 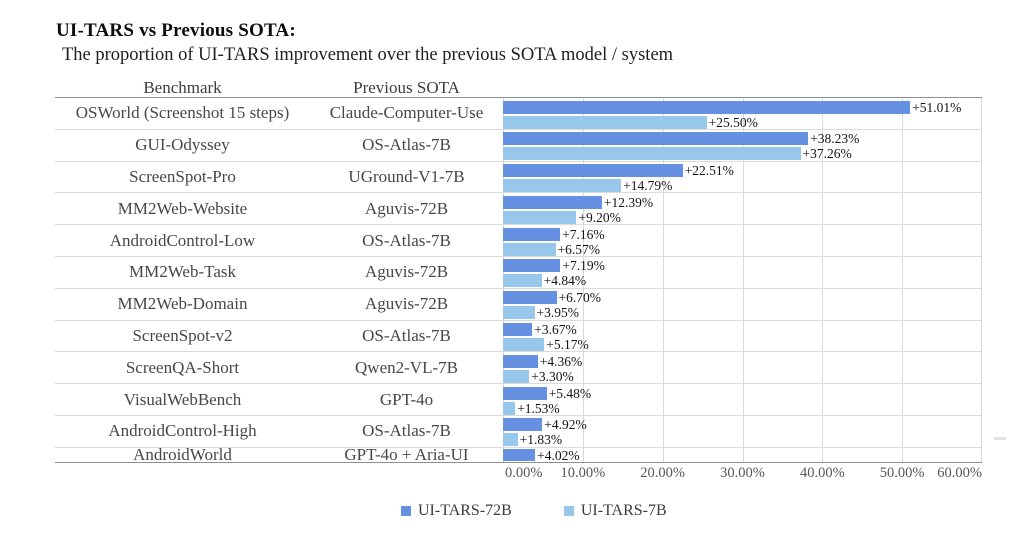 What do you see at coordinates (742, 107) in the screenshot?
I see `ui-tars-72b-track: +51.01%` at bounding box center [742, 107].